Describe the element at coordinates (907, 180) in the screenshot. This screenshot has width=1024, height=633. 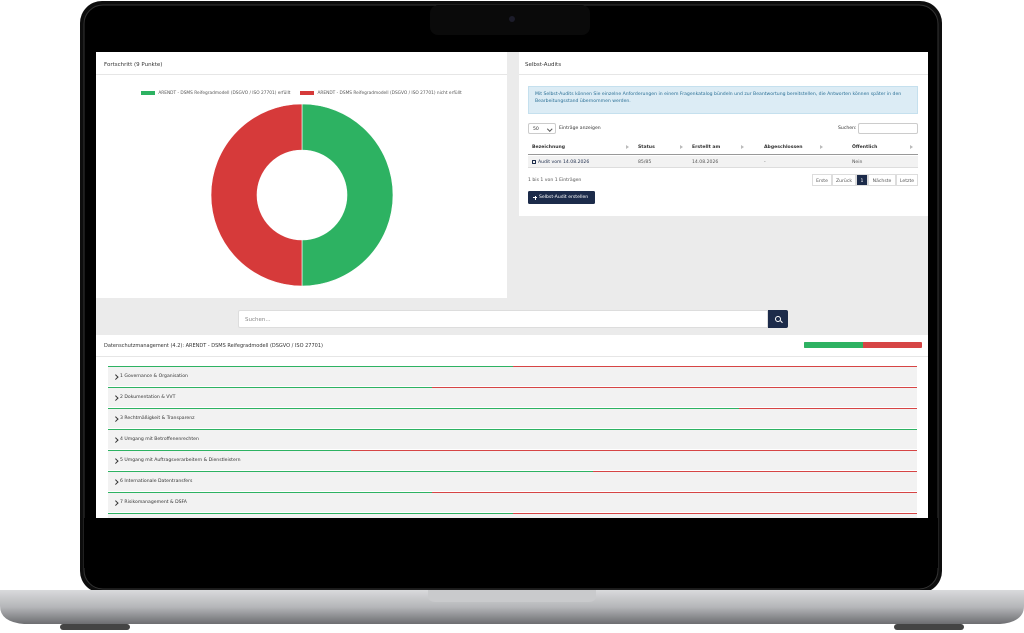
I see `pagination-button: Letzte` at that location.